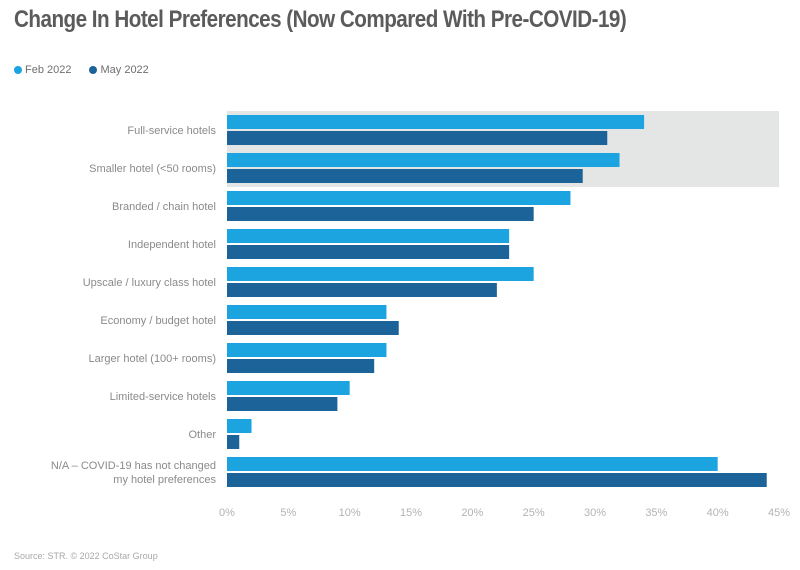 This screenshot has height=570, width=800. Describe the element at coordinates (417, 138) in the screenshot. I see `bar-may-2022-full-service-hotels` at that location.